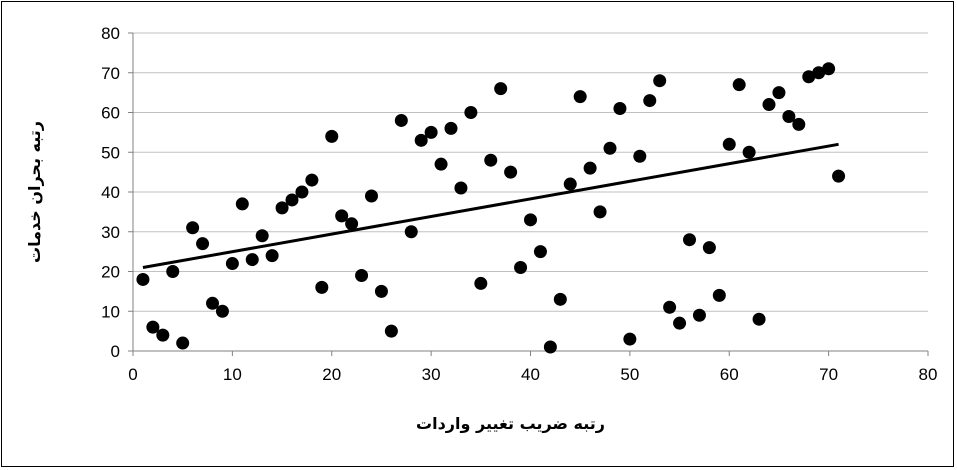 The height and width of the screenshot is (470, 957). What do you see at coordinates (530, 374) in the screenshot?
I see `x-tick-label: 40` at bounding box center [530, 374].